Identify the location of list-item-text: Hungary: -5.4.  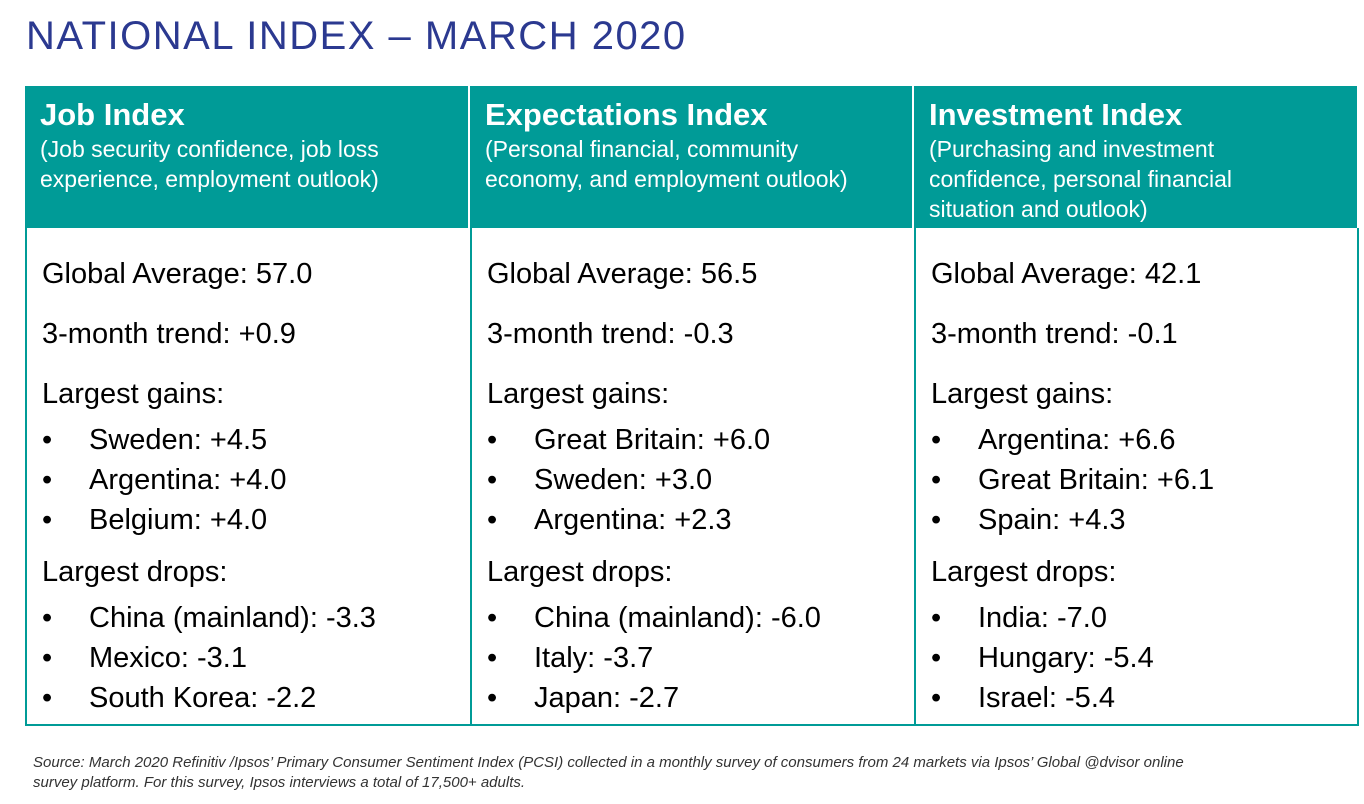
(1066, 658).